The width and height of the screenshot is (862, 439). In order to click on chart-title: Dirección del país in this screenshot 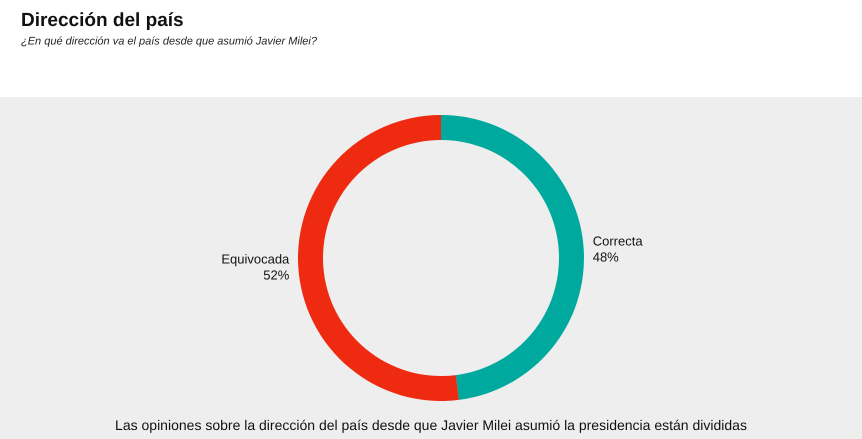, I will do `click(102, 20)`.